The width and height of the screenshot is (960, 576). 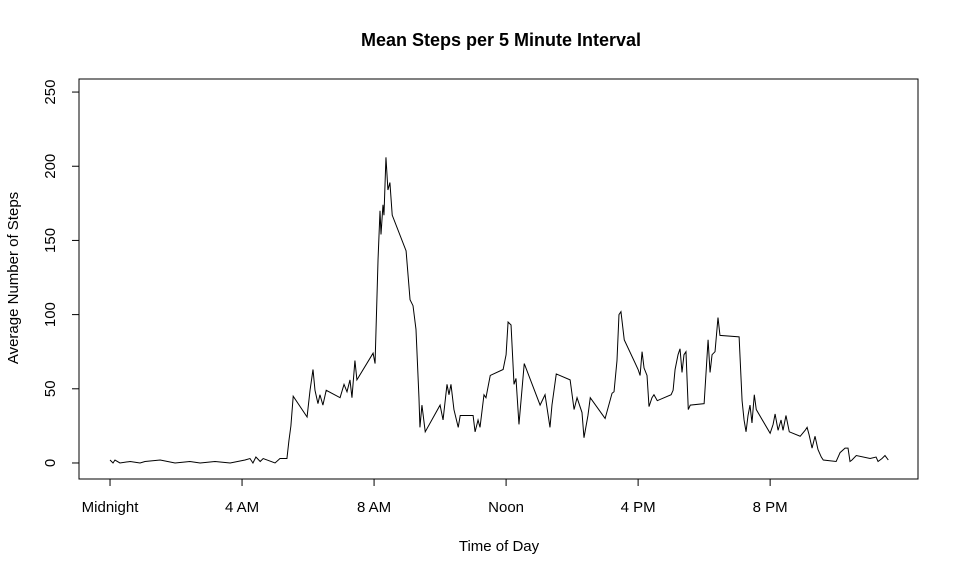 I want to click on y-tick-label: 0, so click(x=50, y=463).